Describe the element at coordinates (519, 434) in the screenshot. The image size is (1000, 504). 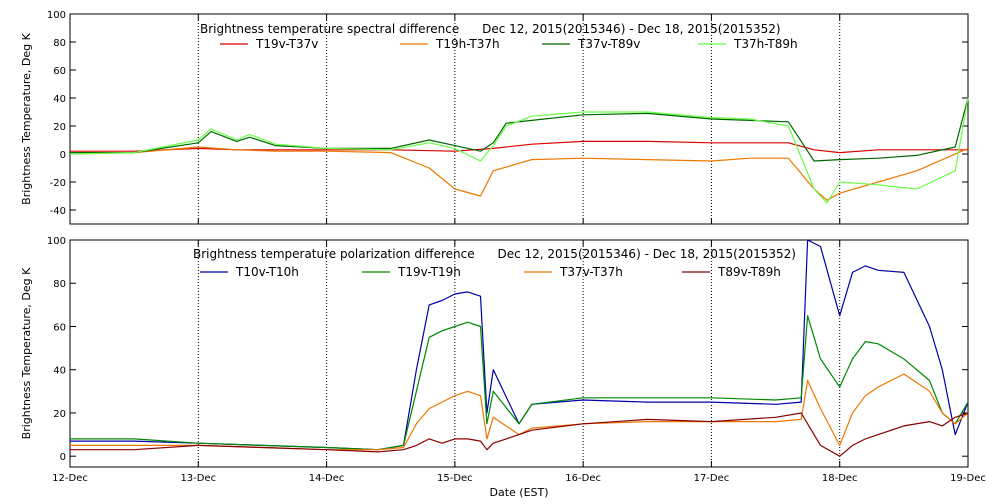
I see `series-line-t89v-t89h` at that location.